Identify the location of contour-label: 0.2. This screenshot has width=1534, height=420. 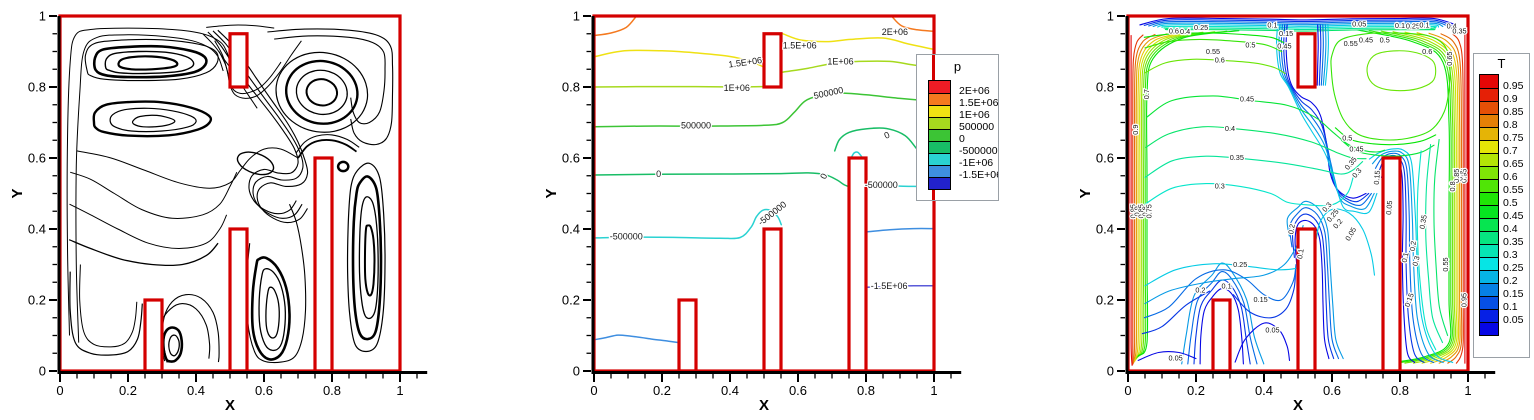
(1200, 290).